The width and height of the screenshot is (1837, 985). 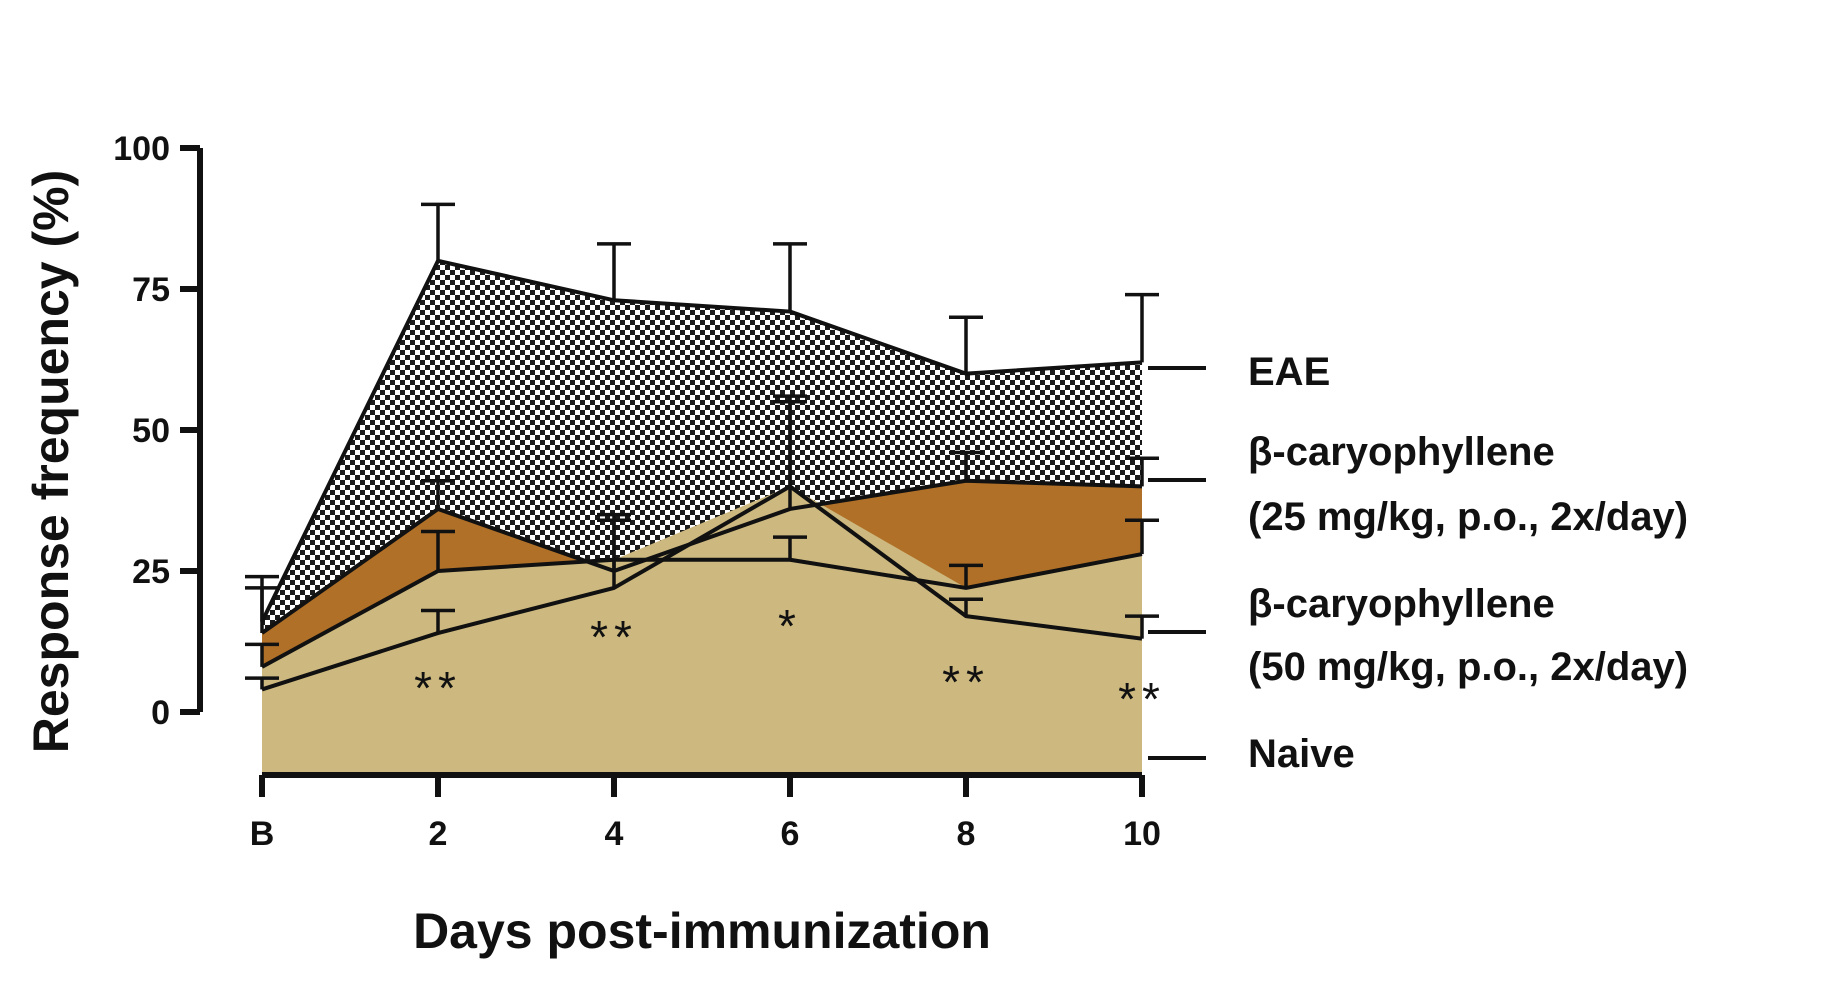 What do you see at coordinates (151, 290) in the screenshot?
I see `y-tick-label: 75` at bounding box center [151, 290].